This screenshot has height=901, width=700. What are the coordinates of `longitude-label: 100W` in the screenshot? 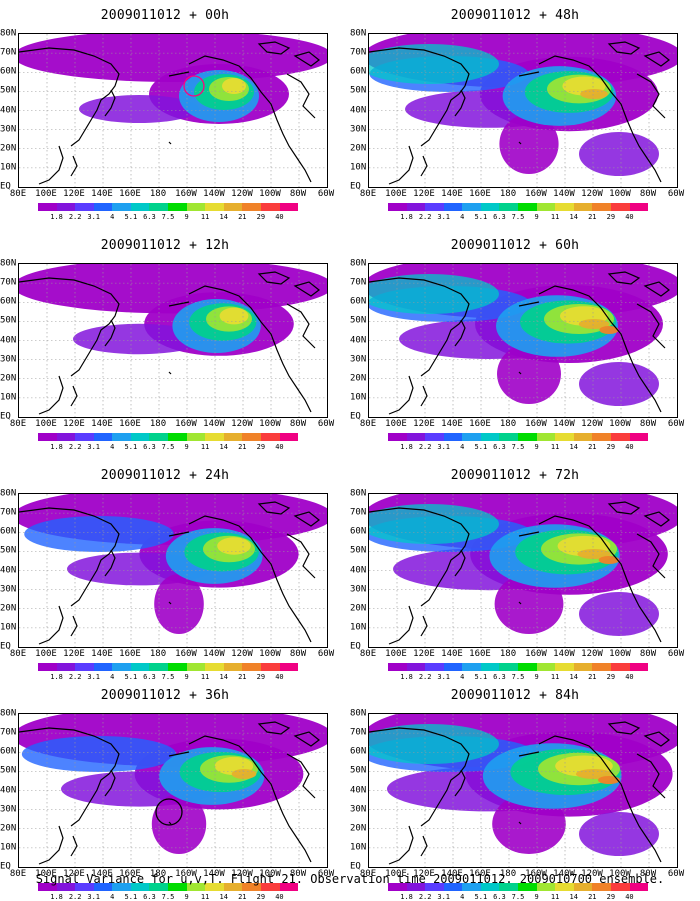 It's located at (620, 874).